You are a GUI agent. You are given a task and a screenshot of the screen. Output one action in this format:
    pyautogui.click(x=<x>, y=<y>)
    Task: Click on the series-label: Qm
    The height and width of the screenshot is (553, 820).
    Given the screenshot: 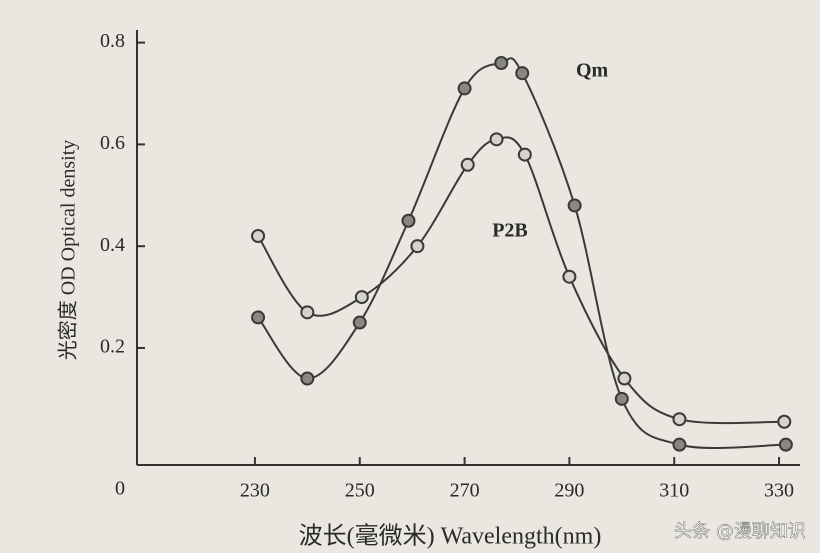 What is the action you would take?
    pyautogui.click(x=592, y=71)
    